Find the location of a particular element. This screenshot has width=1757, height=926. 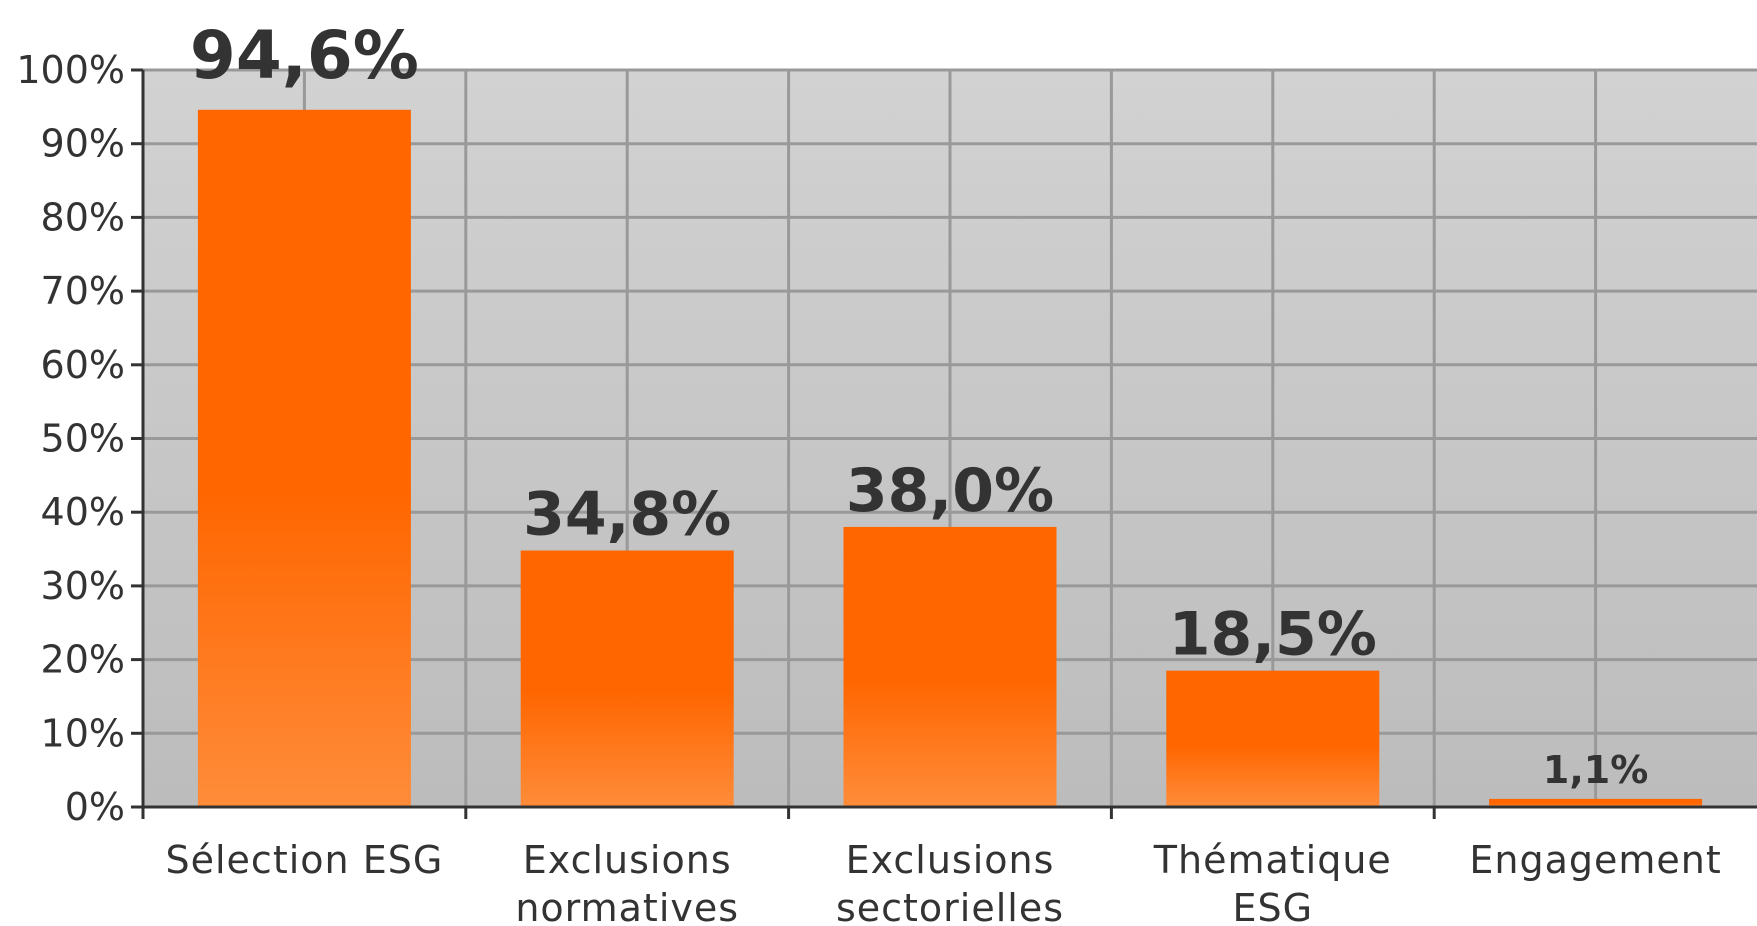

y-tick-label: 10% is located at coordinates (83, 733).